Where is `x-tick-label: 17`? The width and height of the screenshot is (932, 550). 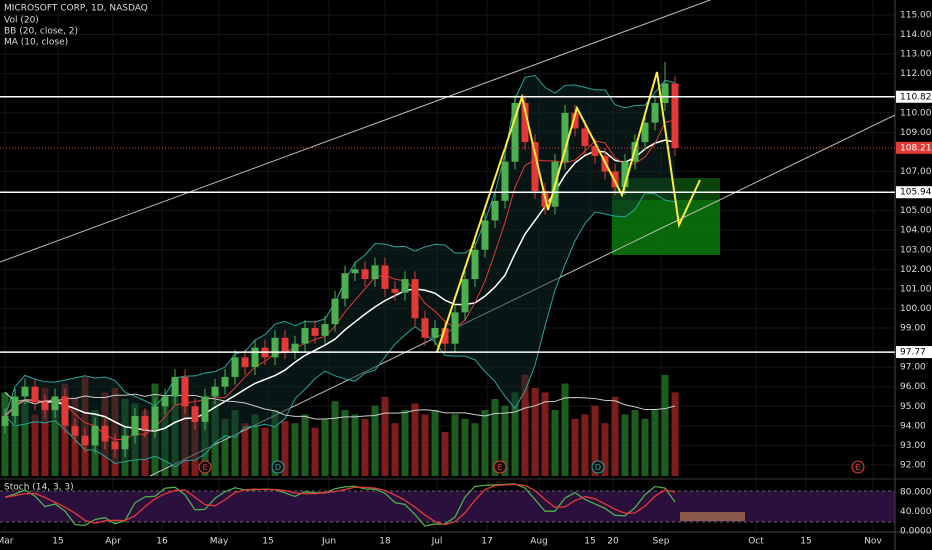 x-tick-label: 17 is located at coordinates (486, 542).